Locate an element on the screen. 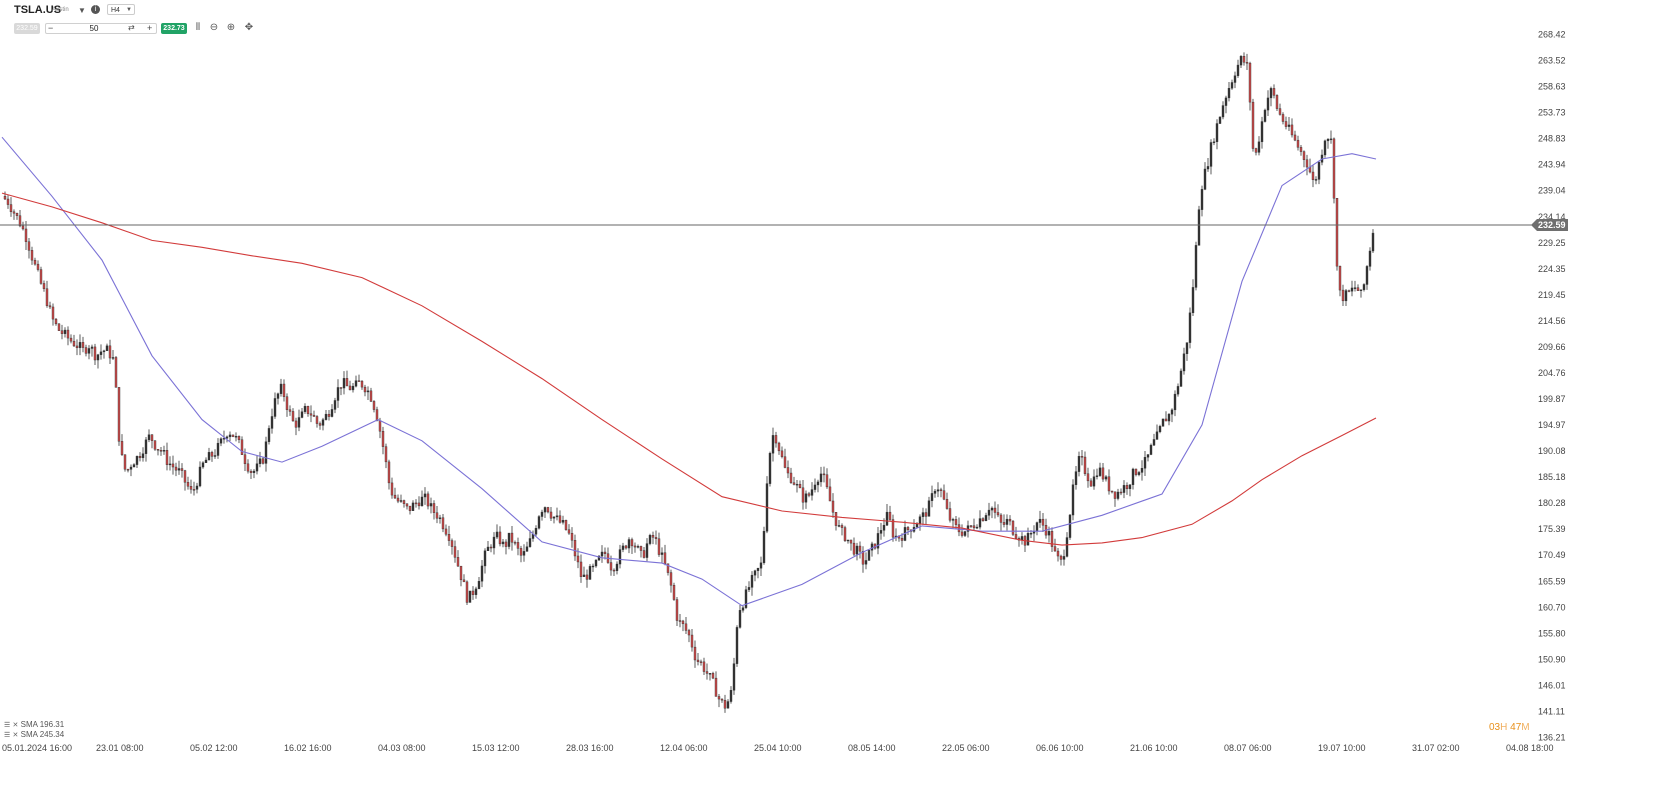 The image size is (1668, 802). zoom-out-icon: ⊖ is located at coordinates (214, 27).